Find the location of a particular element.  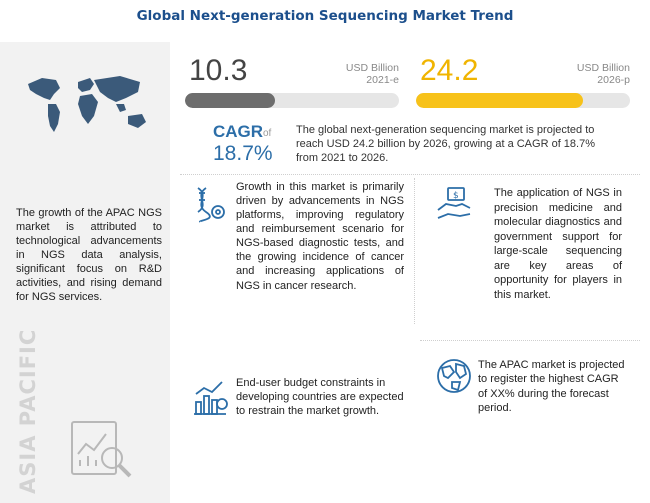

analysis-magnifier-icon is located at coordinates (101, 449).